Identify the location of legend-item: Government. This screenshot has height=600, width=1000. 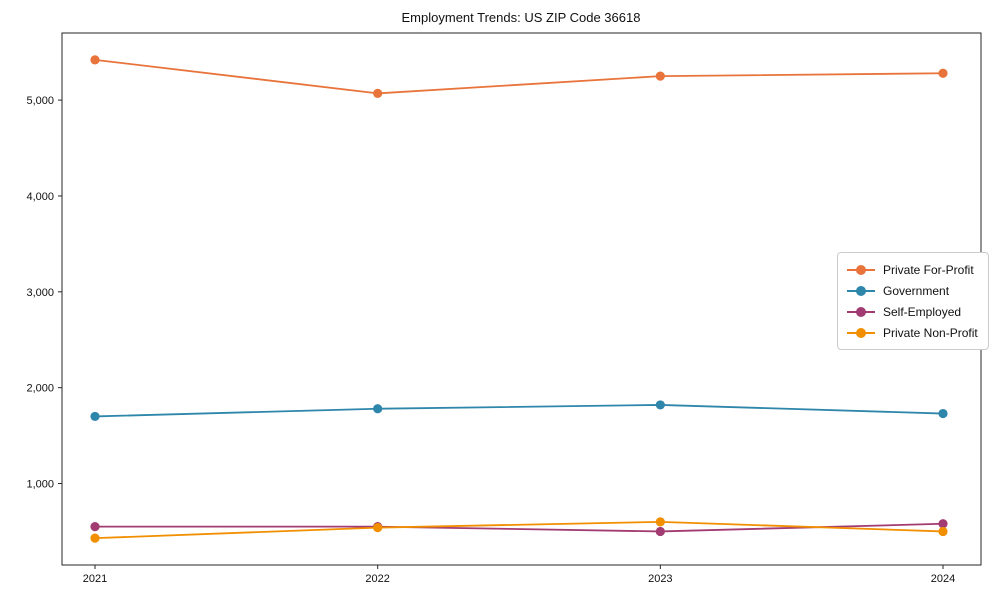
(912, 290).